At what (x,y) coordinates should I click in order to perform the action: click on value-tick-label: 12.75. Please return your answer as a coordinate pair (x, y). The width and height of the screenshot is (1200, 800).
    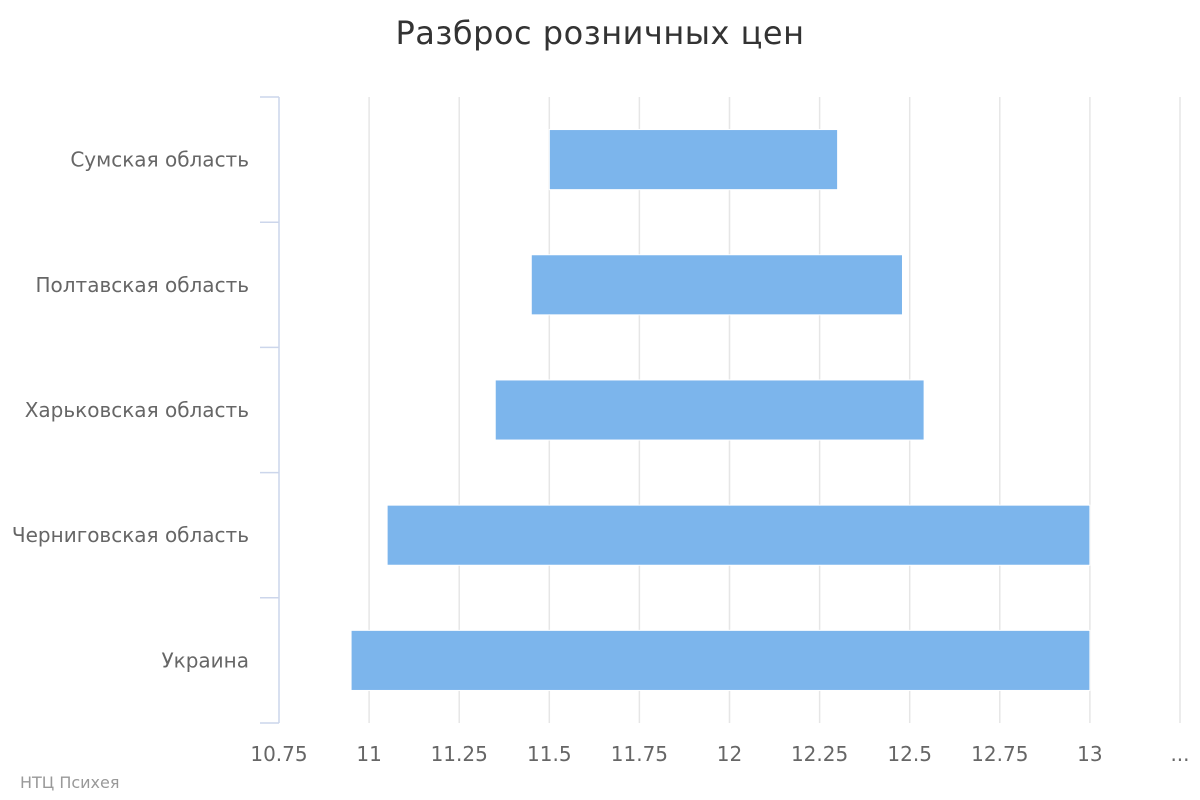
    Looking at the image, I should click on (999, 754).